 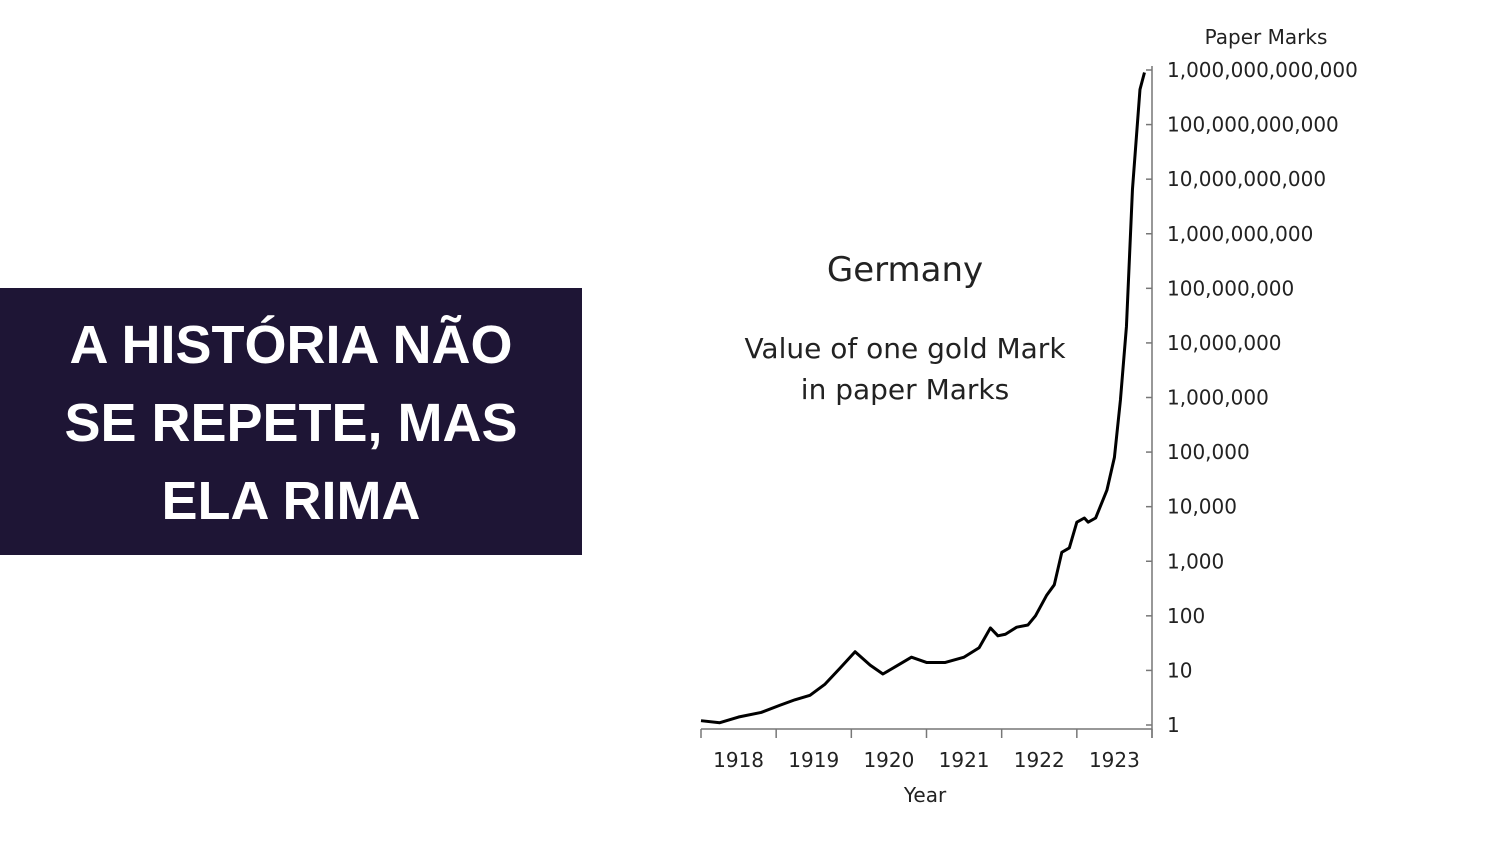 I want to click on y-tick-label: 100,000,000, so click(x=1230, y=288).